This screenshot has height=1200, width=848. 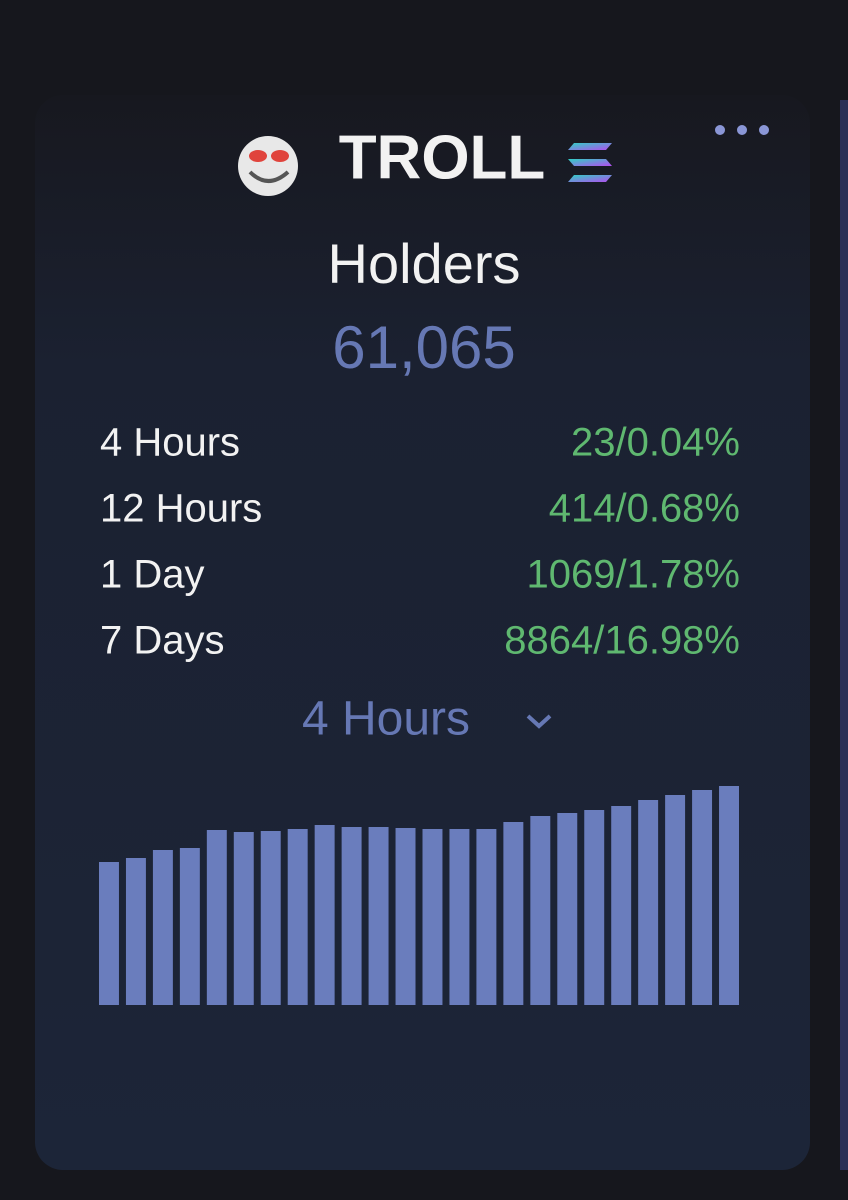 I want to click on more-menu, so click(x=742, y=130).